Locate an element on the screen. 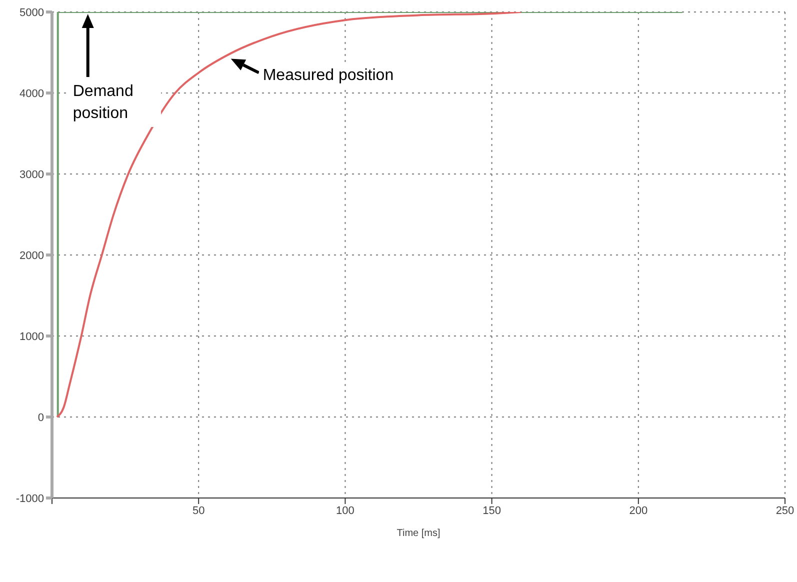 The width and height of the screenshot is (797, 582). y-tick-label: 4000 is located at coordinates (32, 94).